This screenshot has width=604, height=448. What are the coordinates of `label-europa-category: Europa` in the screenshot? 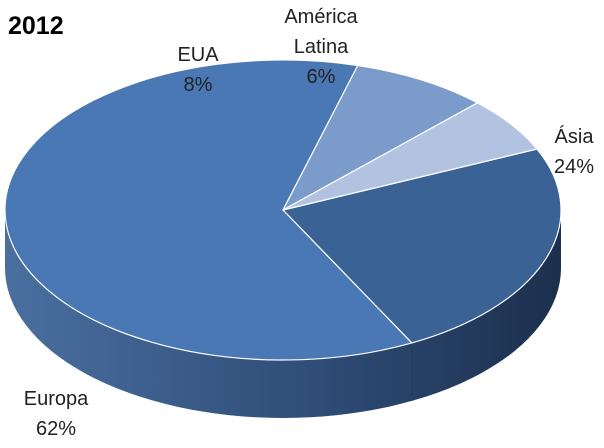 It's located at (56, 399).